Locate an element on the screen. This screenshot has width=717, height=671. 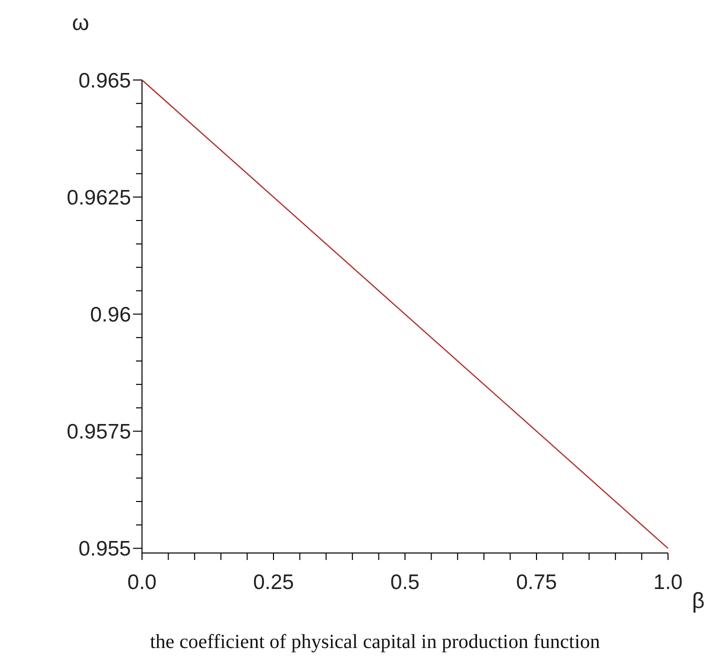
x-tick-label: 0.75 is located at coordinates (536, 582).